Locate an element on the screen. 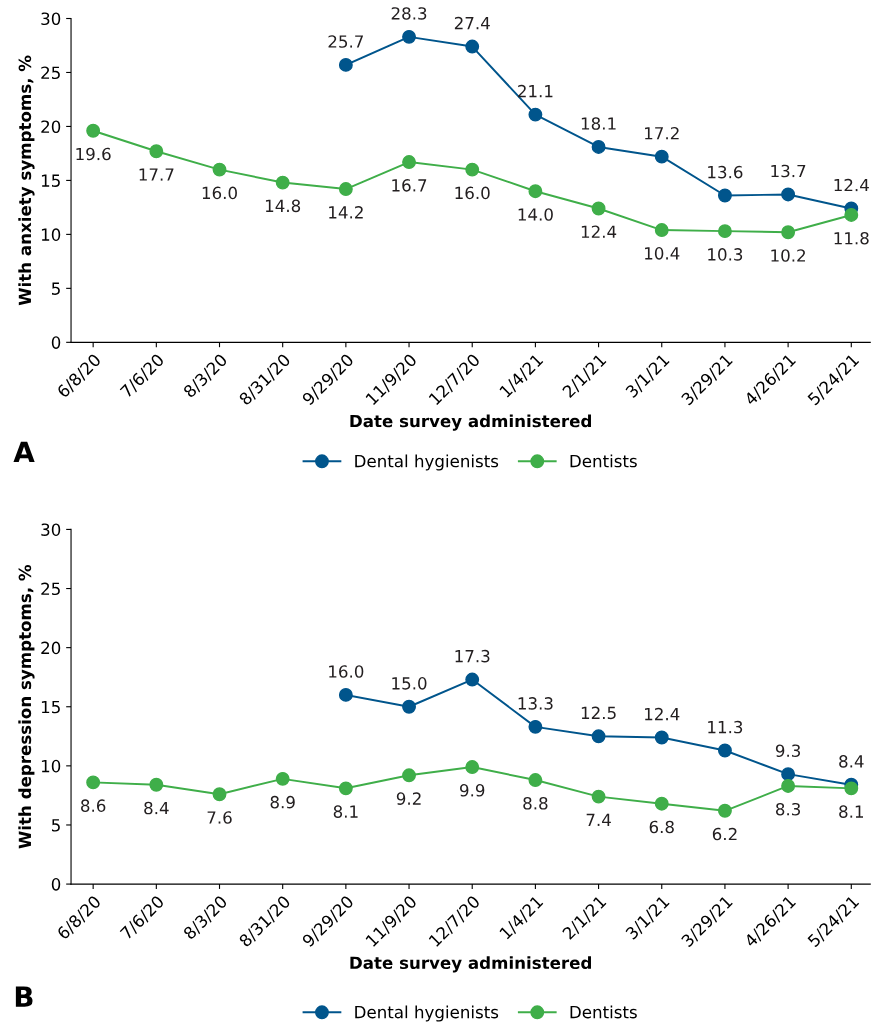 This screenshot has width=888, height=1028. data-label: 17.7 is located at coordinates (156, 174).